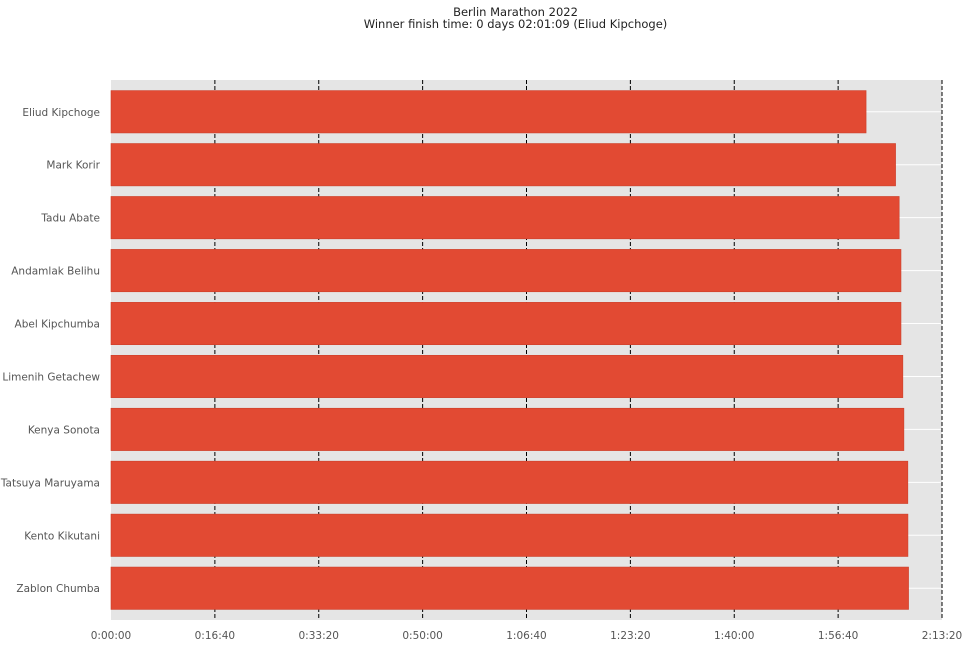  I want to click on y-tick-label: Mark Korir, so click(73, 166).